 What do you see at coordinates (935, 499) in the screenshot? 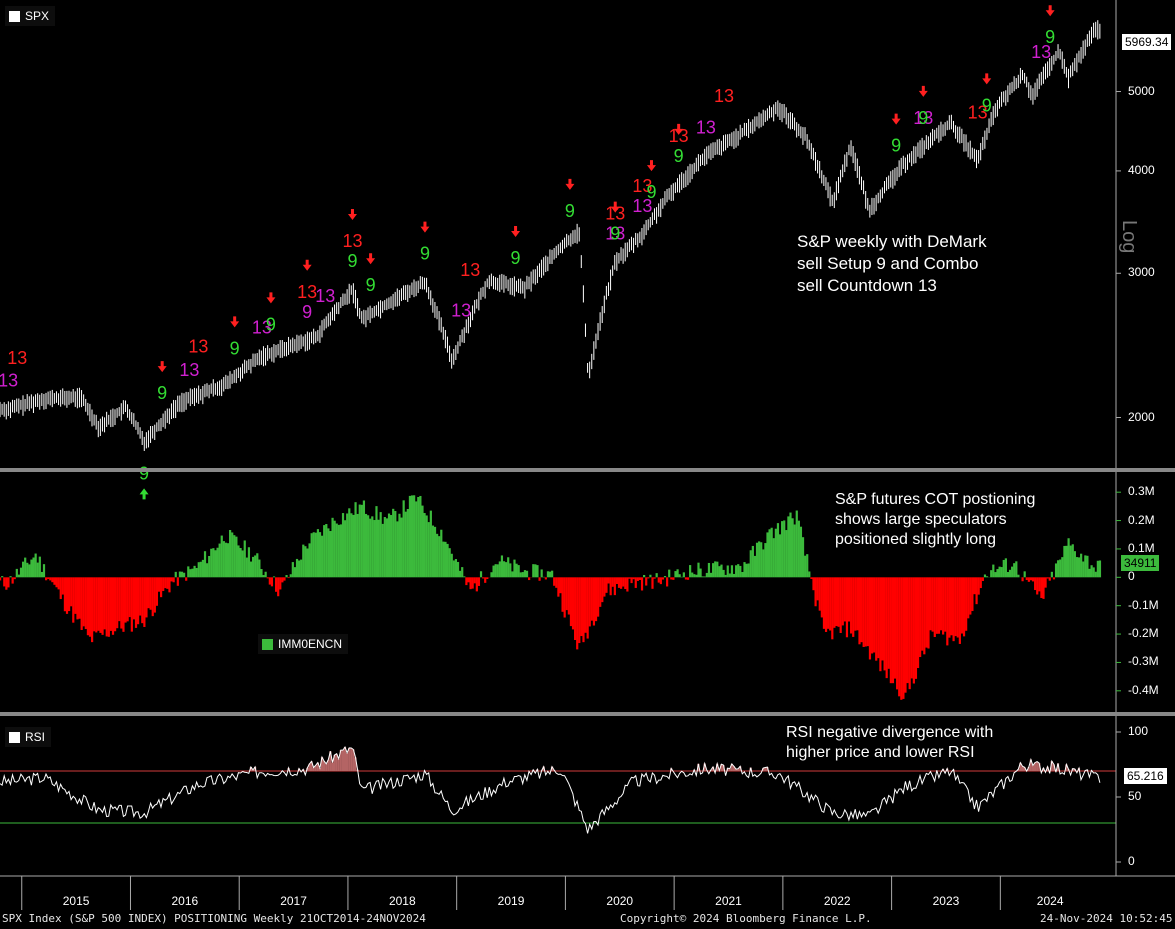
I see `cot-annotation-line: S&P futures COT postioning` at bounding box center [935, 499].